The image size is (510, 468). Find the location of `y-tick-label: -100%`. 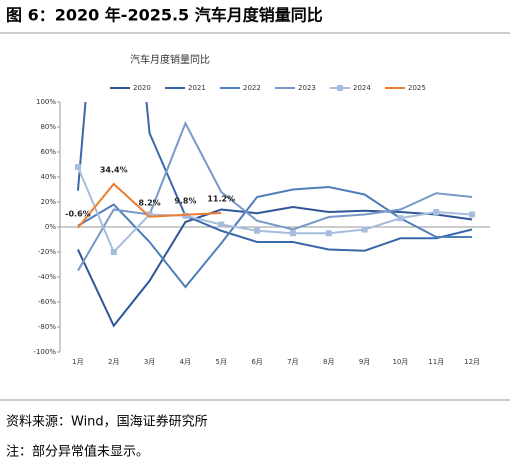

y-tick-label: -100% is located at coordinates (44, 352).